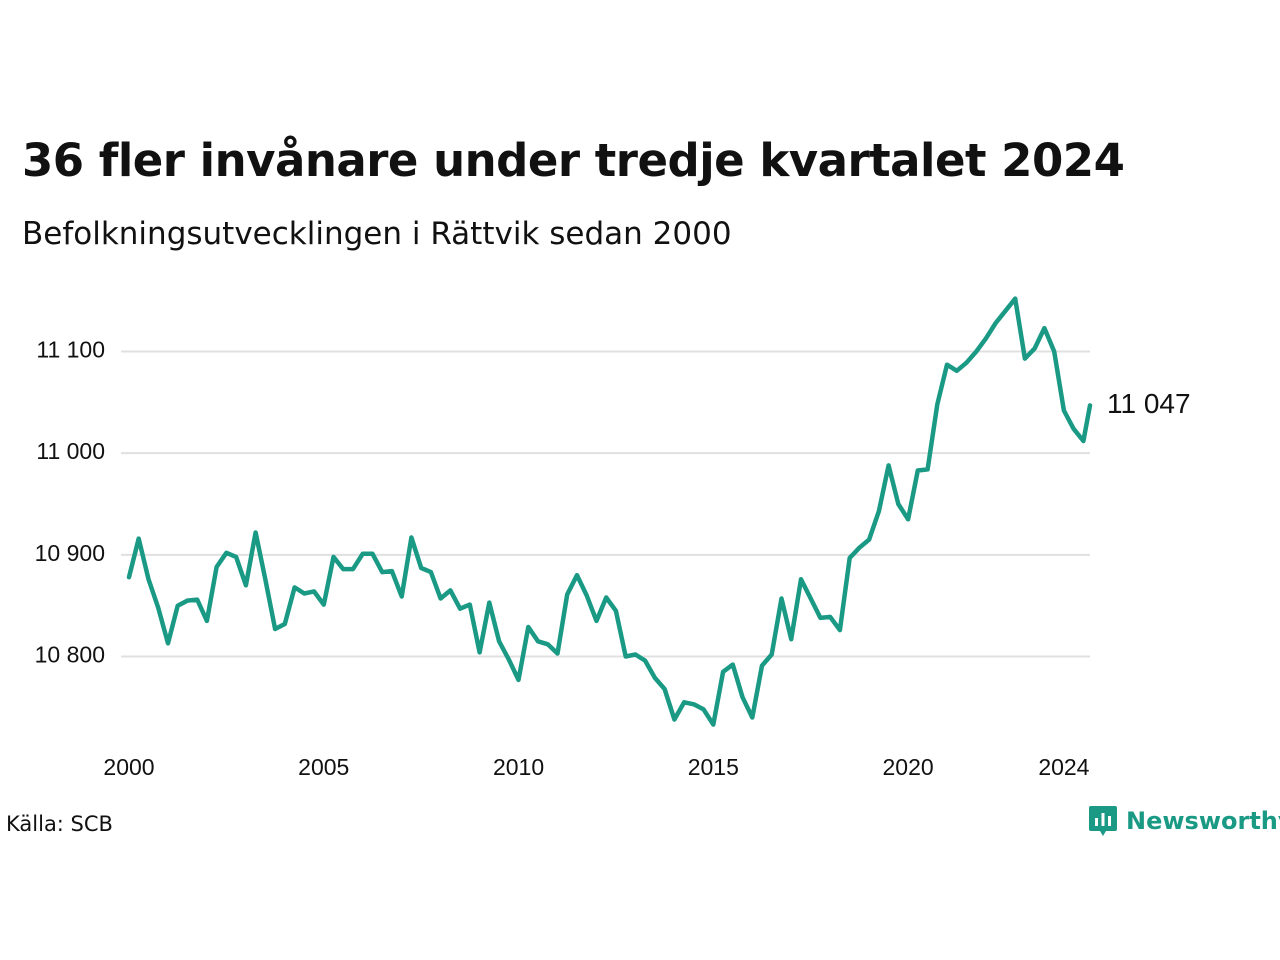 The height and width of the screenshot is (960, 1280). Describe the element at coordinates (596, 767) in the screenshot. I see `x-axis: 2000 2005 2010 2015 2020 2024` at that location.